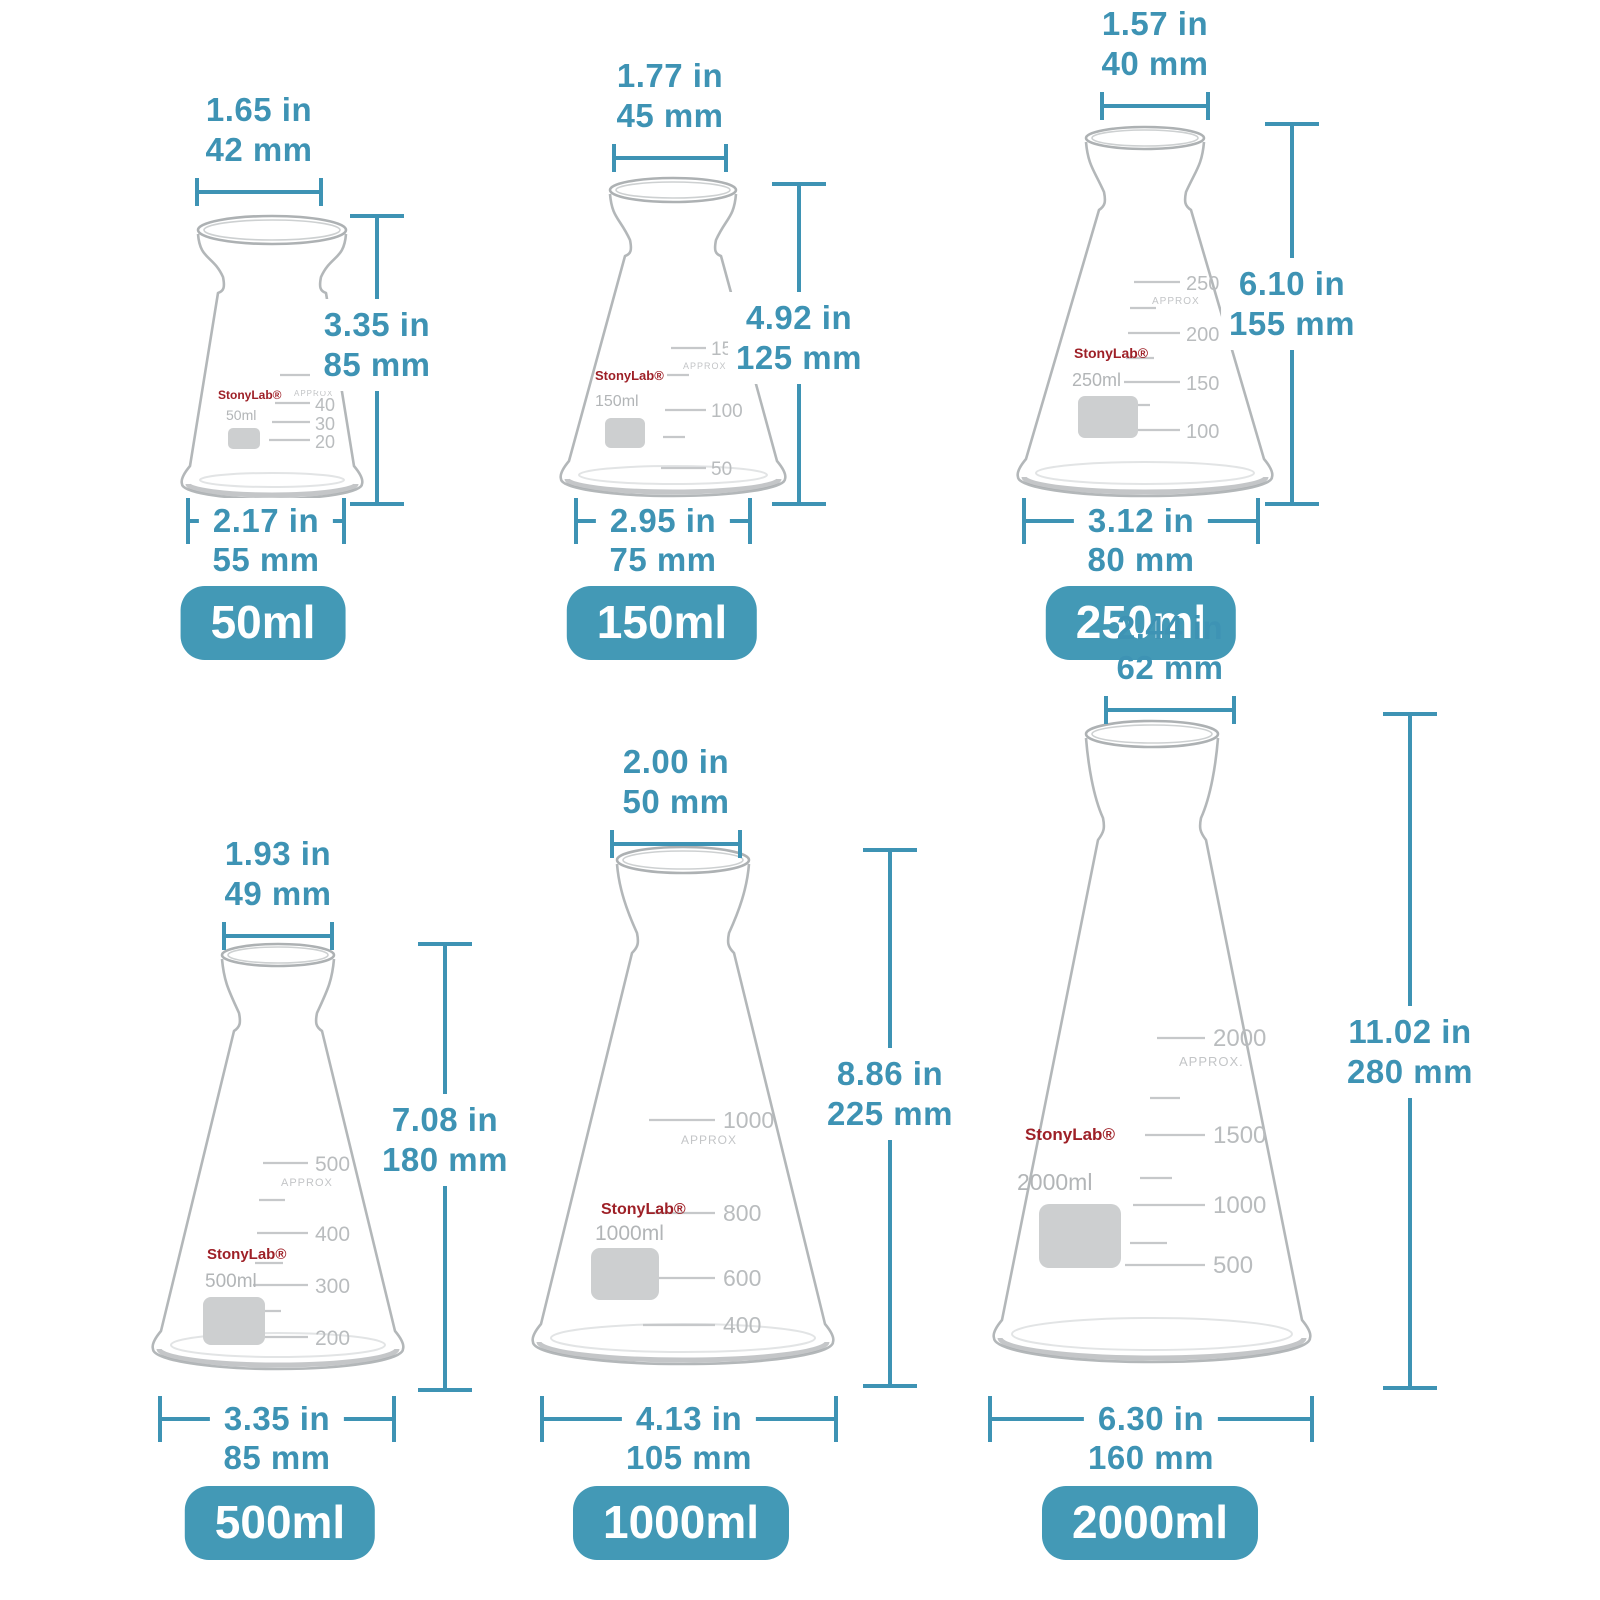  Describe the element at coordinates (1211, 1061) in the screenshot. I see `approx-label: APPROX.` at that location.